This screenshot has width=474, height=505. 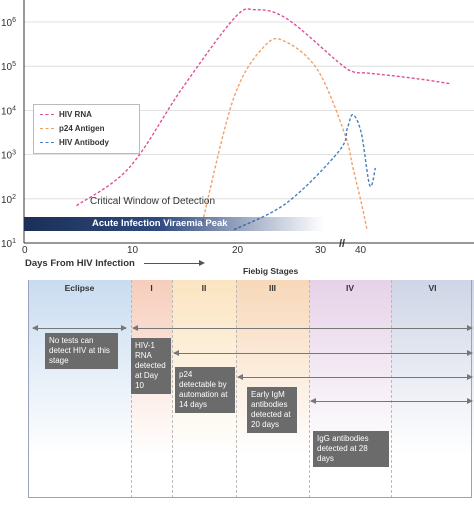 What do you see at coordinates (8, 200) in the screenshot?
I see `y-tick-label: 10²` at bounding box center [8, 200].